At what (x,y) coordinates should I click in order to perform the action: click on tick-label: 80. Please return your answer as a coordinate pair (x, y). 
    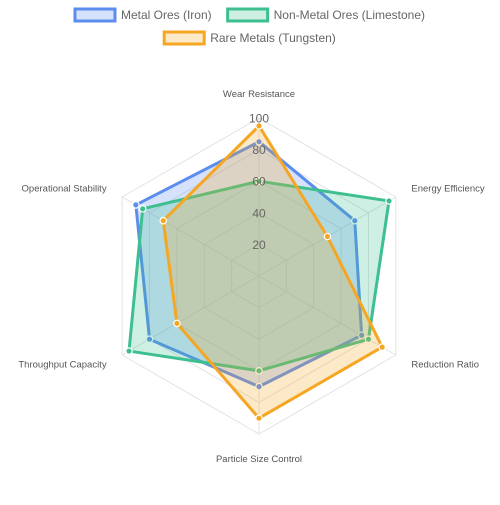
    Looking at the image, I should click on (259, 150).